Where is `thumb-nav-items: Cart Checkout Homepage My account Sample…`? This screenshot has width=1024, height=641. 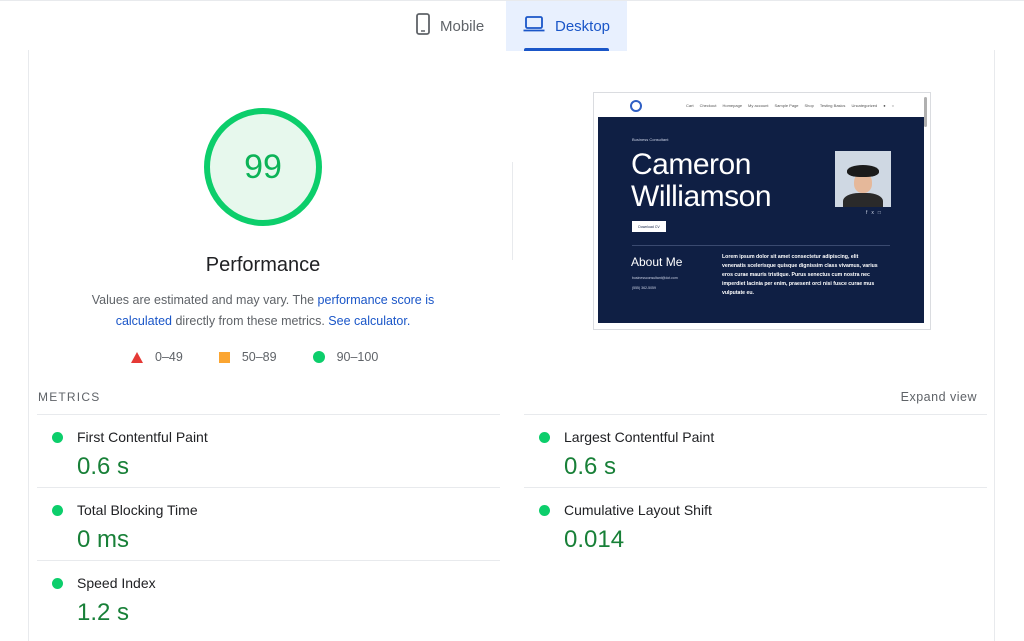 thumb-nav-items: Cart Checkout Homepage My account Sample… is located at coordinates (790, 105).